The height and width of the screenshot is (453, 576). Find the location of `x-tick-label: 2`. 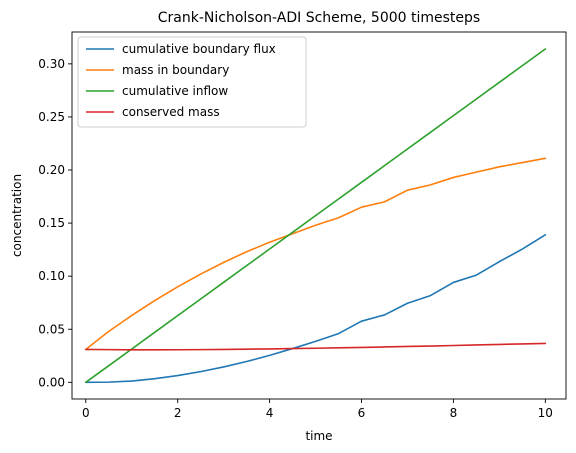

x-tick-label: 2 is located at coordinates (178, 413).